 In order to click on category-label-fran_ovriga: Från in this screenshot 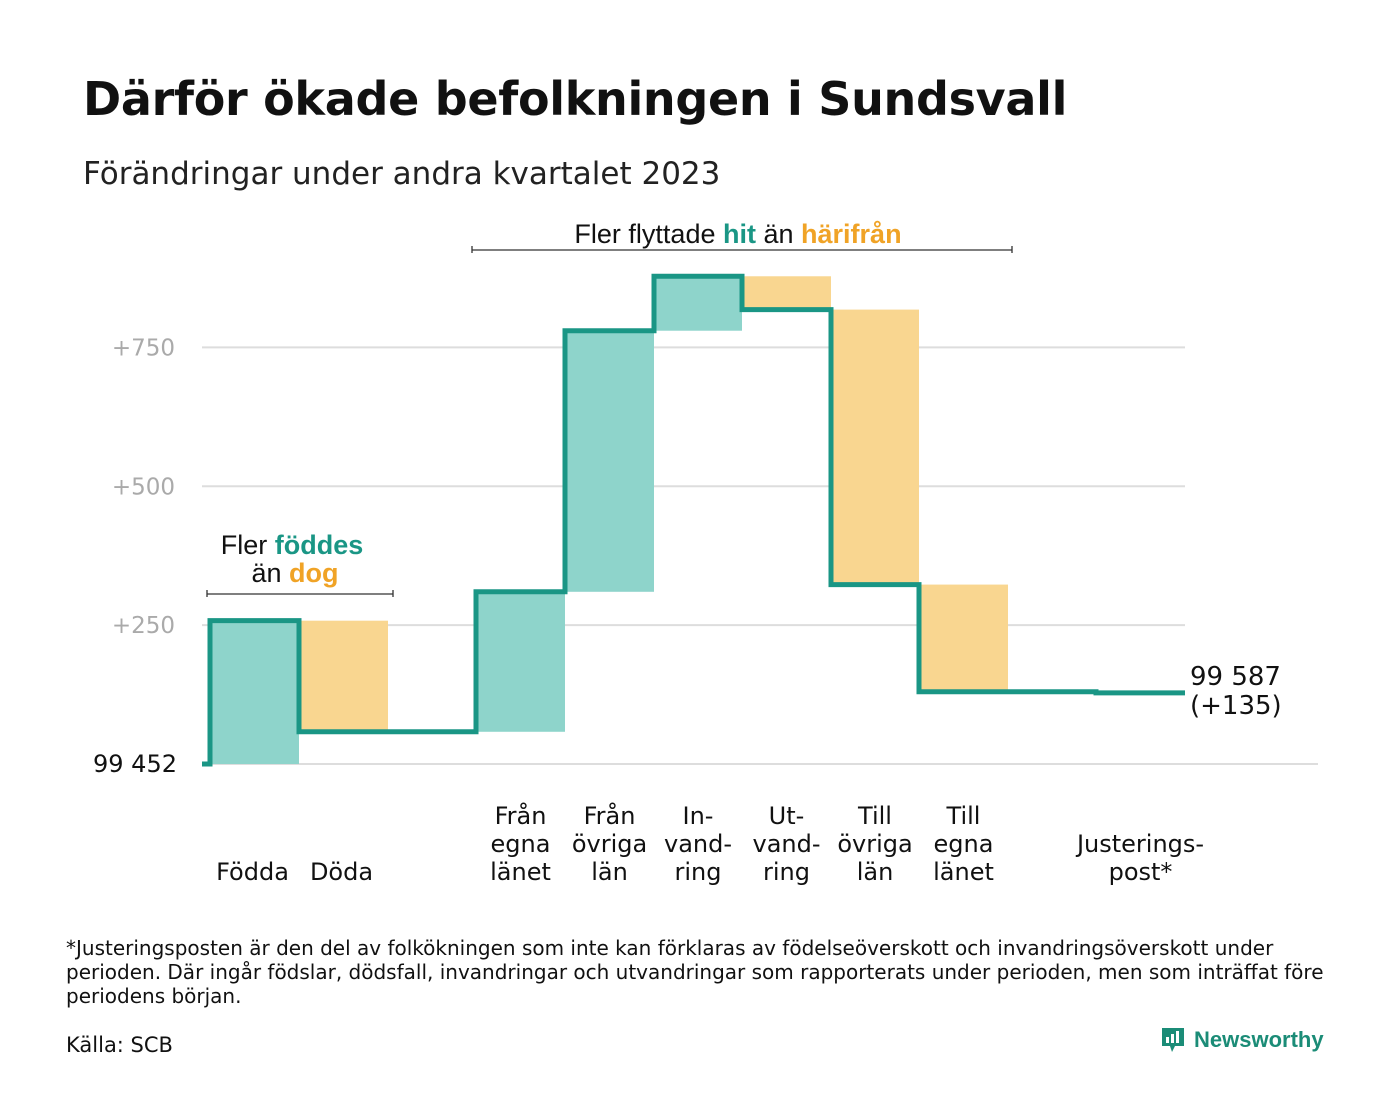, I will do `click(610, 815)`.